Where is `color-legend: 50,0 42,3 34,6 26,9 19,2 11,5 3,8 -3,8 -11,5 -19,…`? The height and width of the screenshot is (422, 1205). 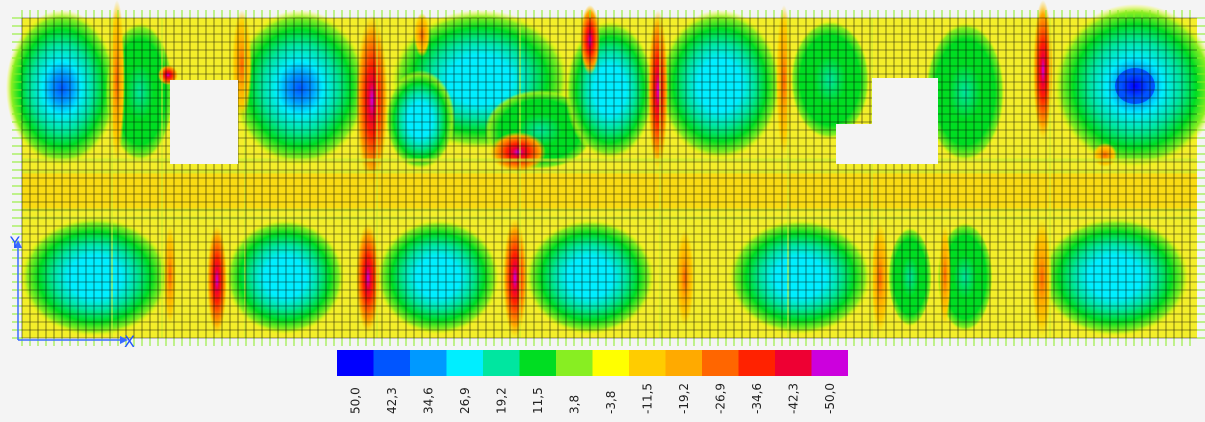
color-legend: 50,0 42,3 34,6 26,9 19,2 11,5 3,8 -3,8 -11,5 -19,… is located at coordinates (592, 382).